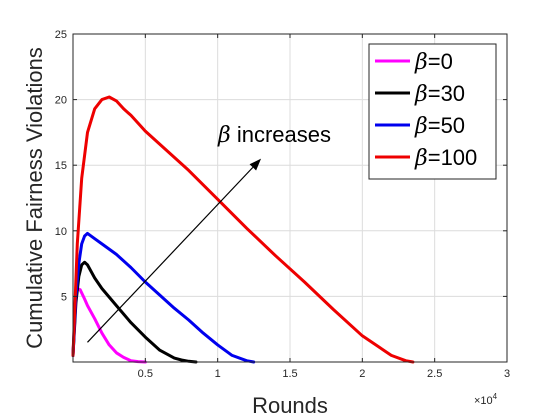 The height and width of the screenshot is (420, 560). What do you see at coordinates (324, 374) in the screenshot?
I see `x-tick-labels: 0.5 1 1.5 2 2.5 3` at bounding box center [324, 374].